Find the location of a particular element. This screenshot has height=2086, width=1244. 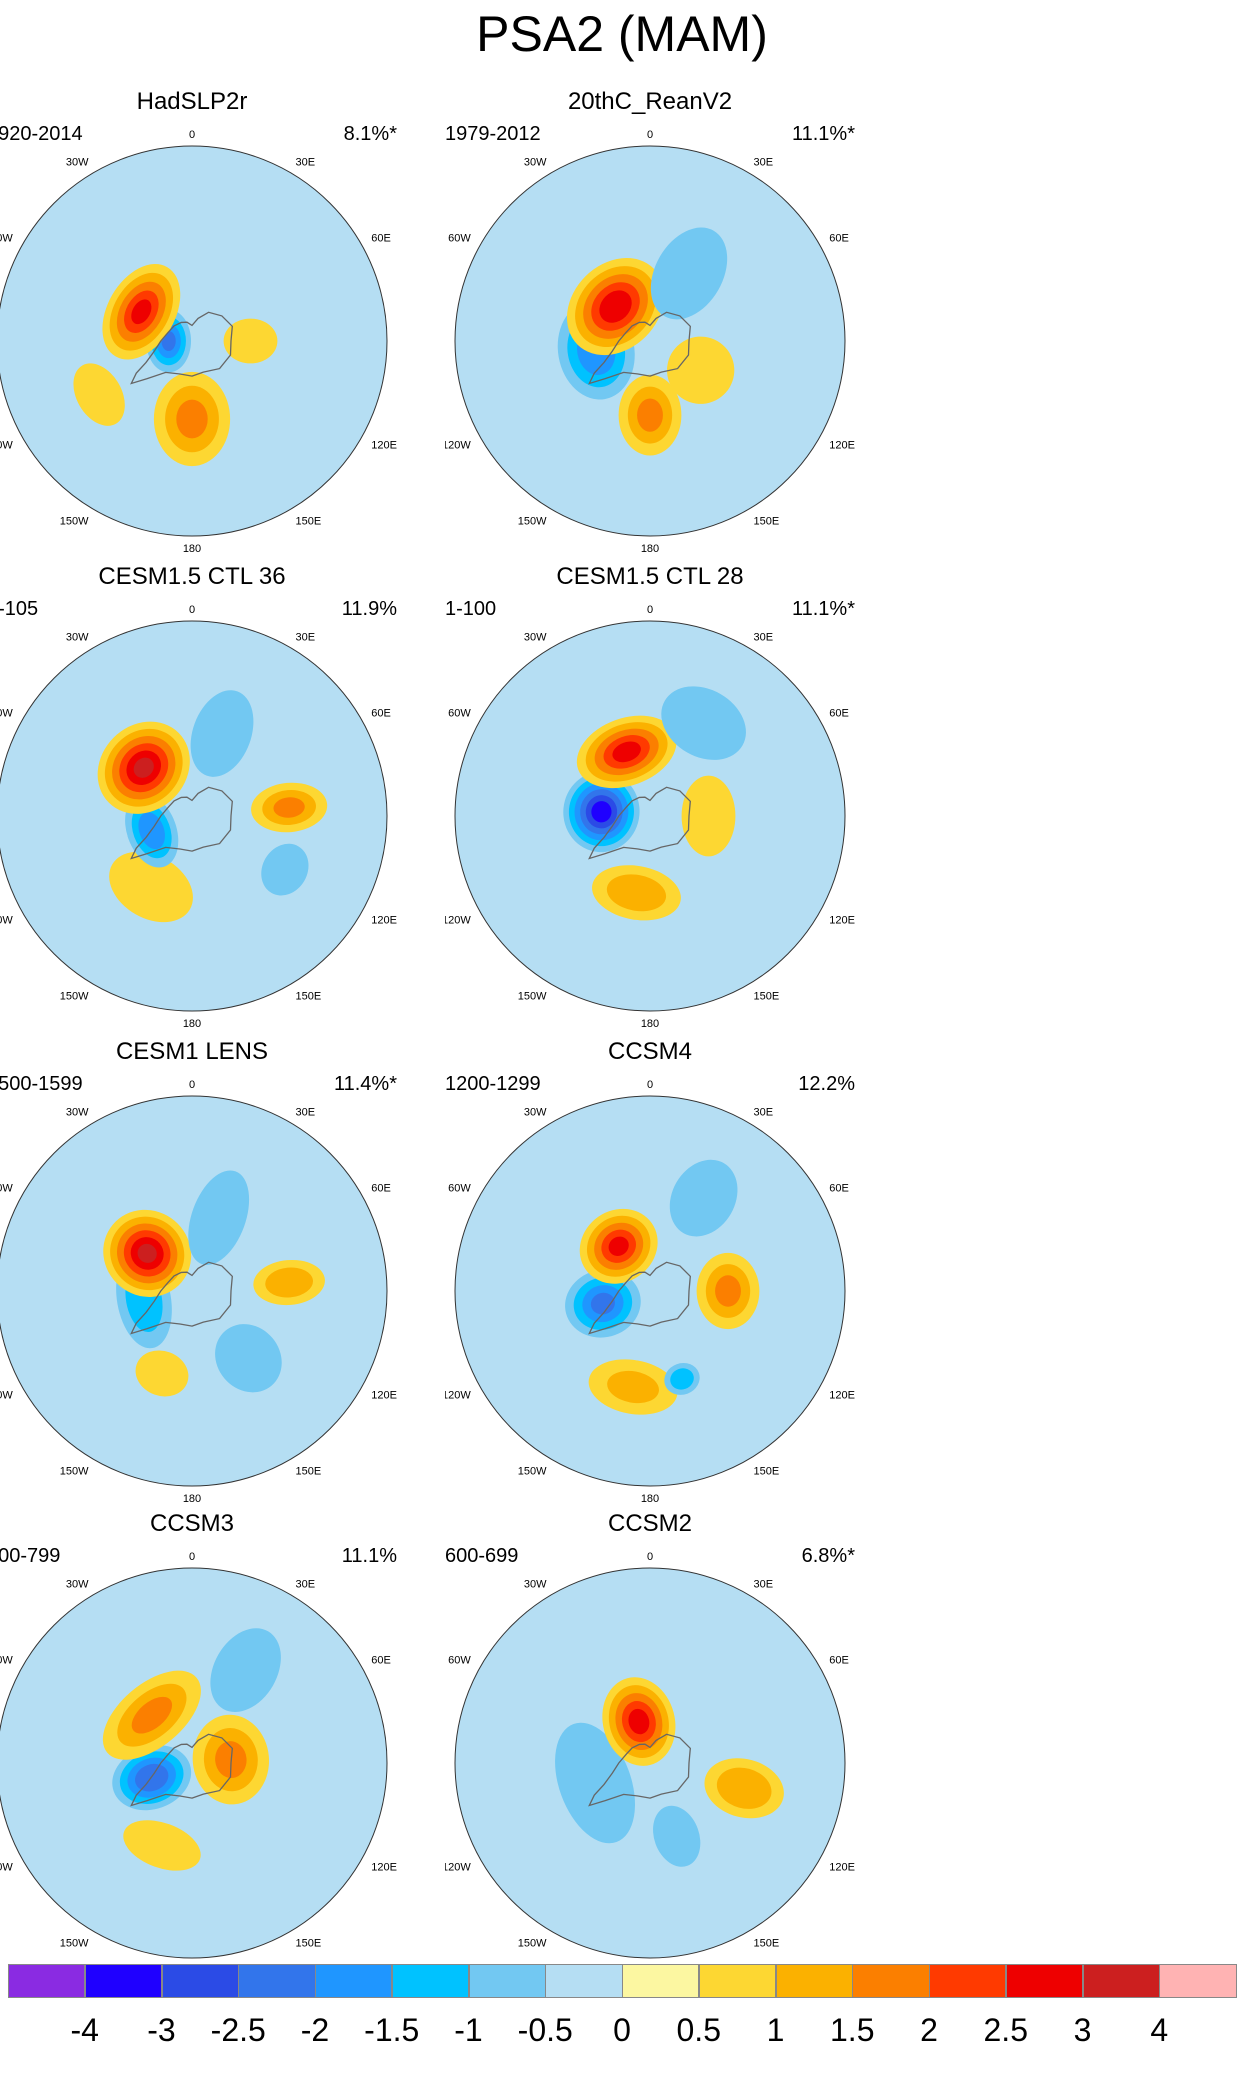

panel-variance: 11.1%* is located at coordinates (823, 609).